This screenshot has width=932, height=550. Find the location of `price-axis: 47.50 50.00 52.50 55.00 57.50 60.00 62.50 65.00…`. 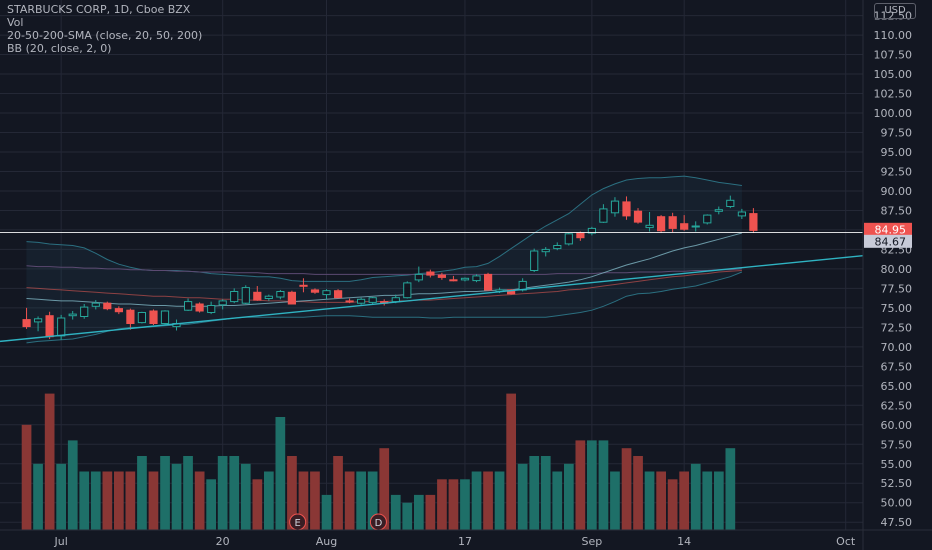

price-axis: 47.50 50.00 52.50 55.00 57.50 60.00 62.50 65.00… is located at coordinates (887, 275).